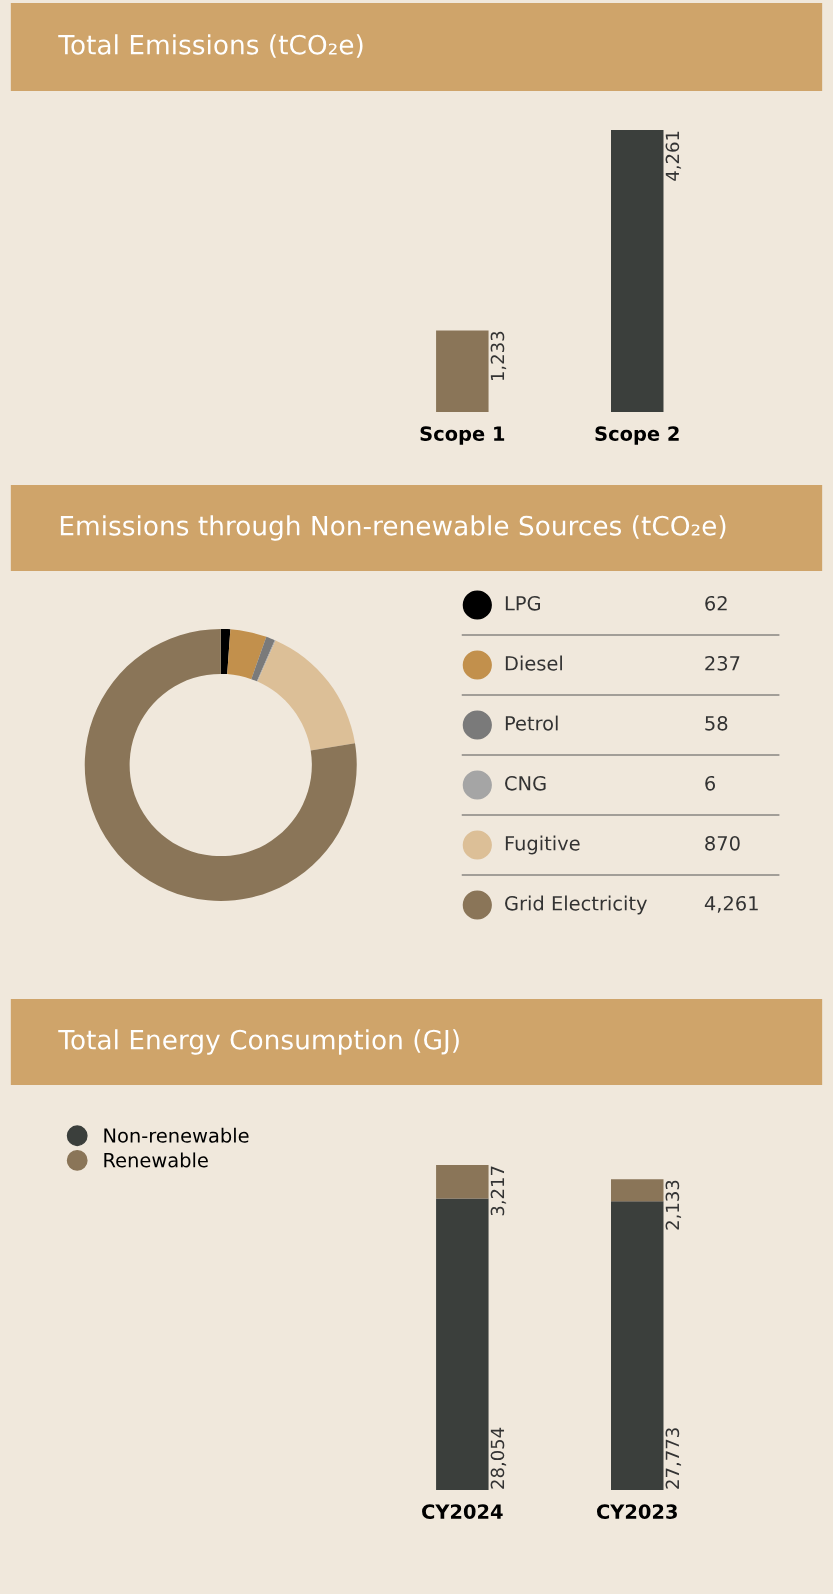  Describe the element at coordinates (576, 905) in the screenshot. I see `legend-label: Grid Electricity` at that location.